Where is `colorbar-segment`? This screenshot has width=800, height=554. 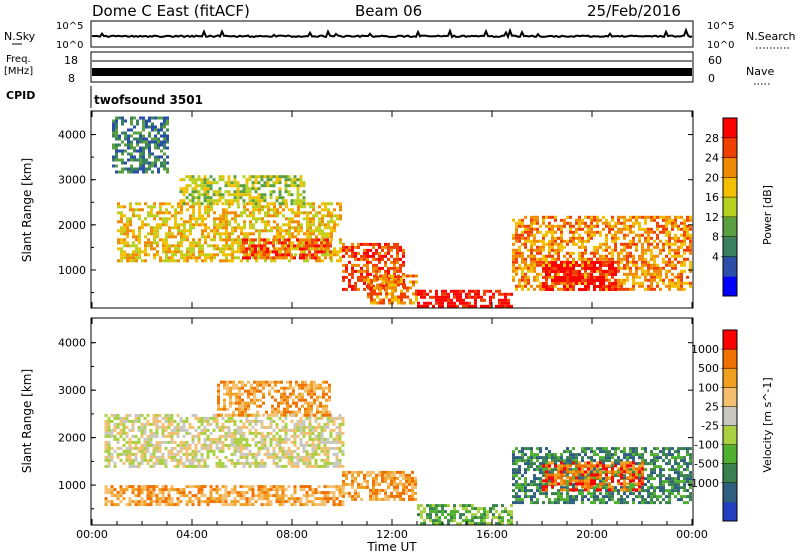
colorbar-segment is located at coordinates (730, 286).